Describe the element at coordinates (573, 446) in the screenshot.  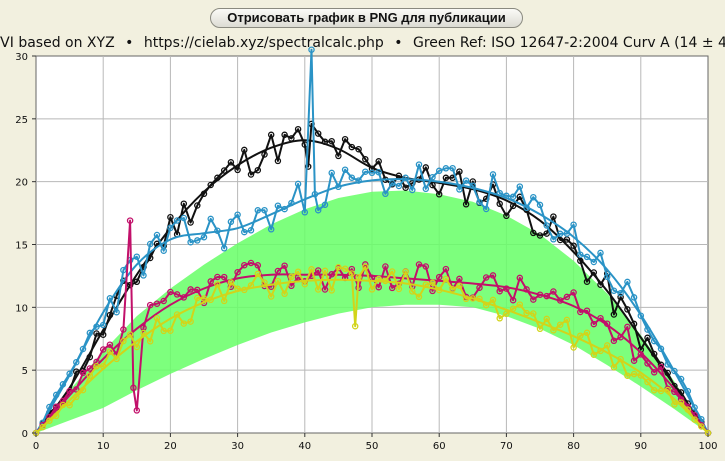
I see `x-tick-label: 80` at that location.